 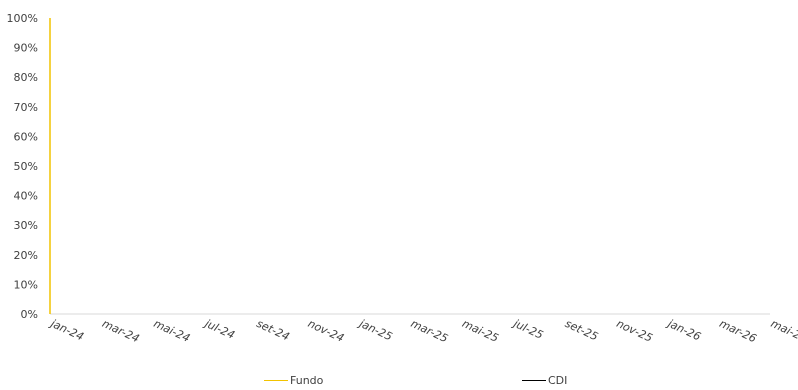 I want to click on legend-swatch-cdi, so click(x=534, y=380).